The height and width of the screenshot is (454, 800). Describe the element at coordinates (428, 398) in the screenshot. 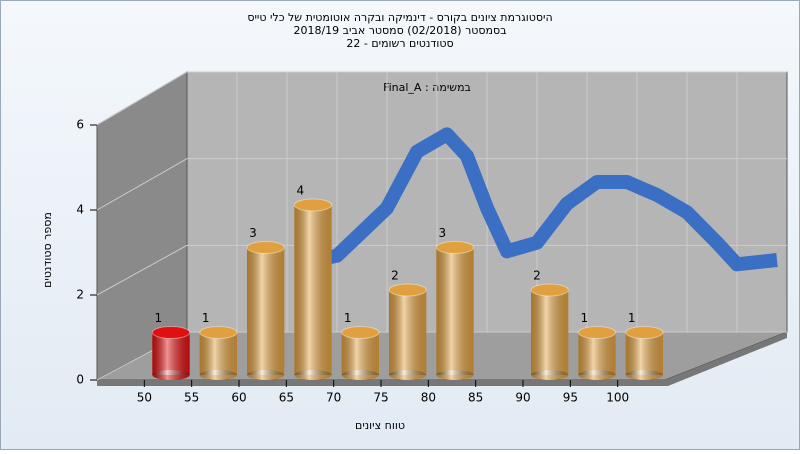

I see `x-tick-label: 80` at that location.